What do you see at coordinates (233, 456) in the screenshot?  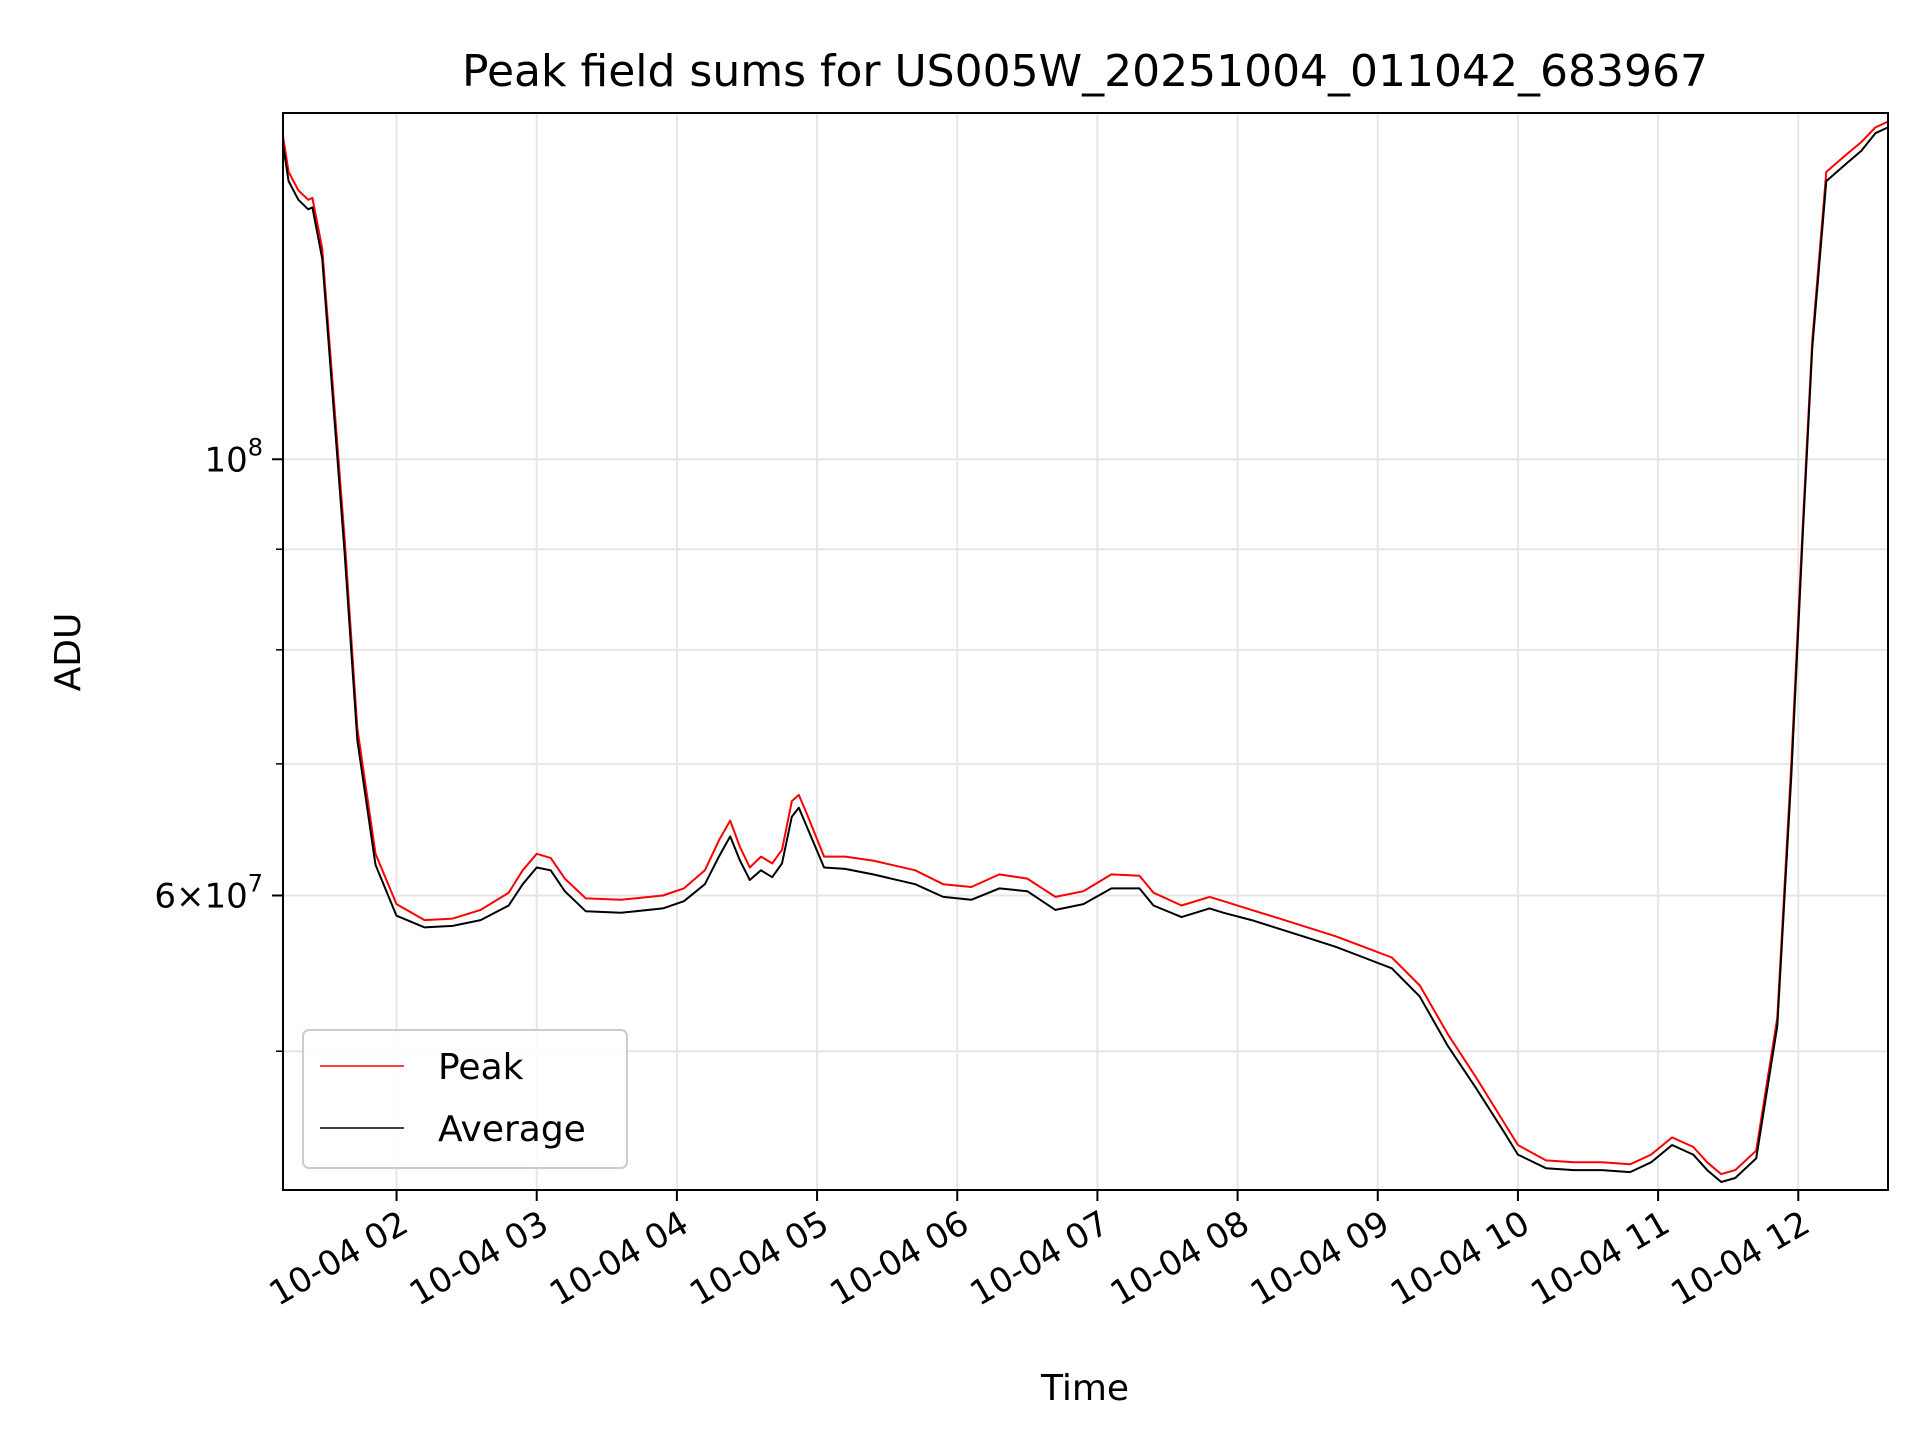 I see `y-tick-label: 108` at bounding box center [233, 456].